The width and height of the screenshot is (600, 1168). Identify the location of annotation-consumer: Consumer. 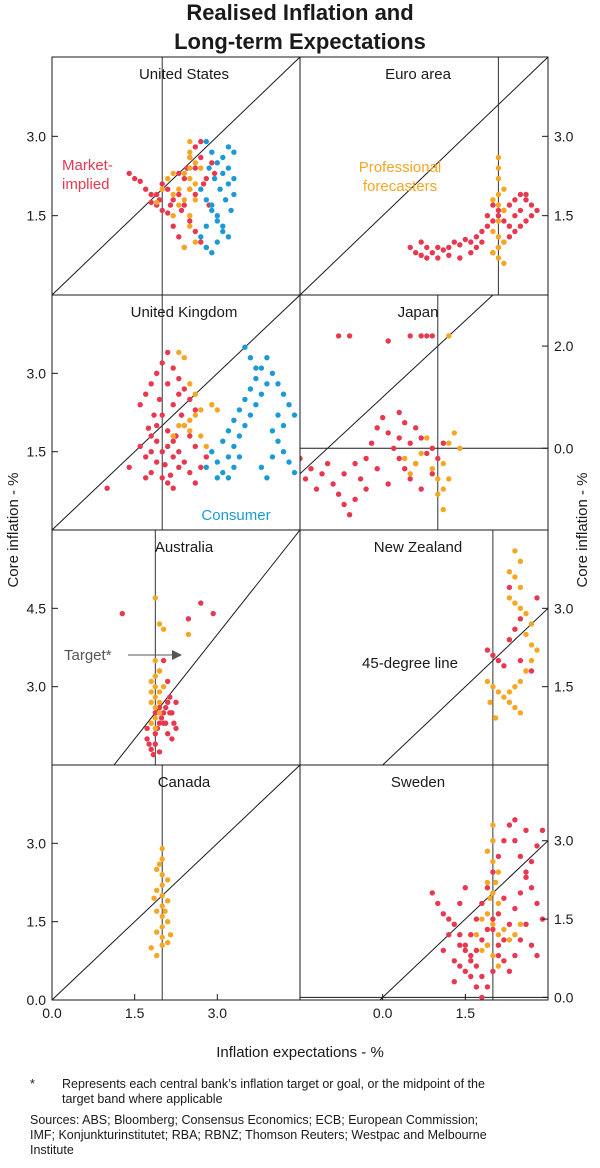
(235, 515).